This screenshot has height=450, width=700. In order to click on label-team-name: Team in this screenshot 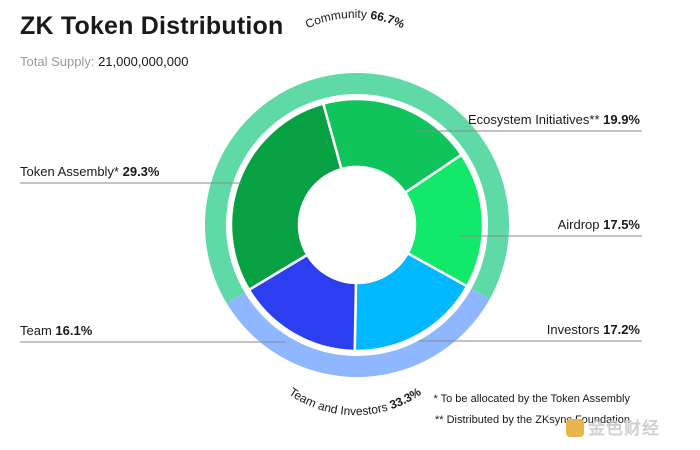, I will do `click(37, 330)`.